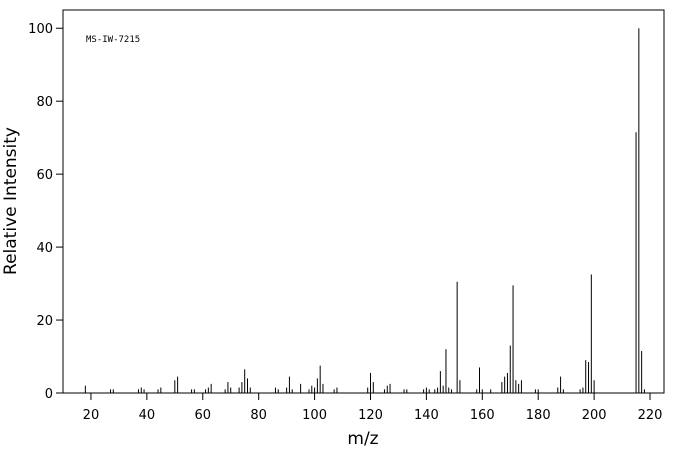 The width and height of the screenshot is (676, 459). I want to click on y-tick-label: 0, so click(49, 394).